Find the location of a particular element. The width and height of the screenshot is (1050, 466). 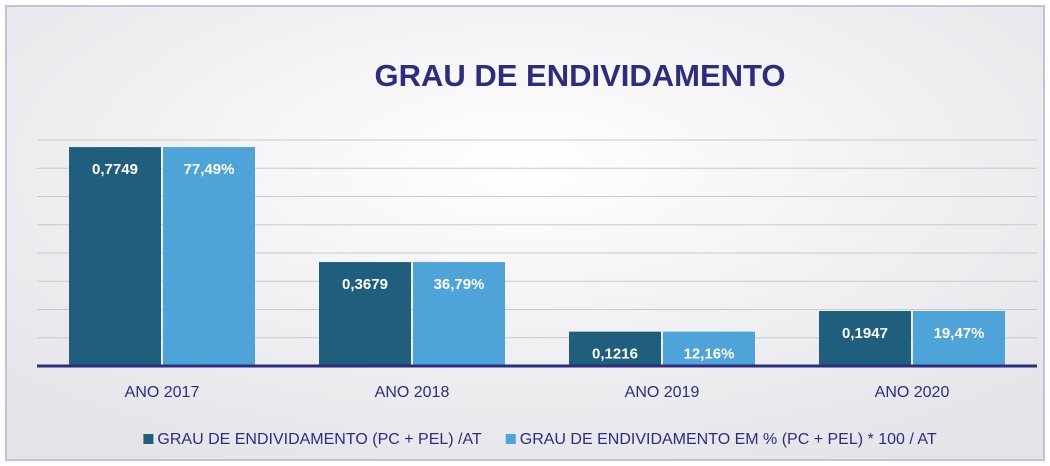

legend-label: GRAU DE ENDIVIDAMENTO (PC + PEL) /AT is located at coordinates (319, 439).